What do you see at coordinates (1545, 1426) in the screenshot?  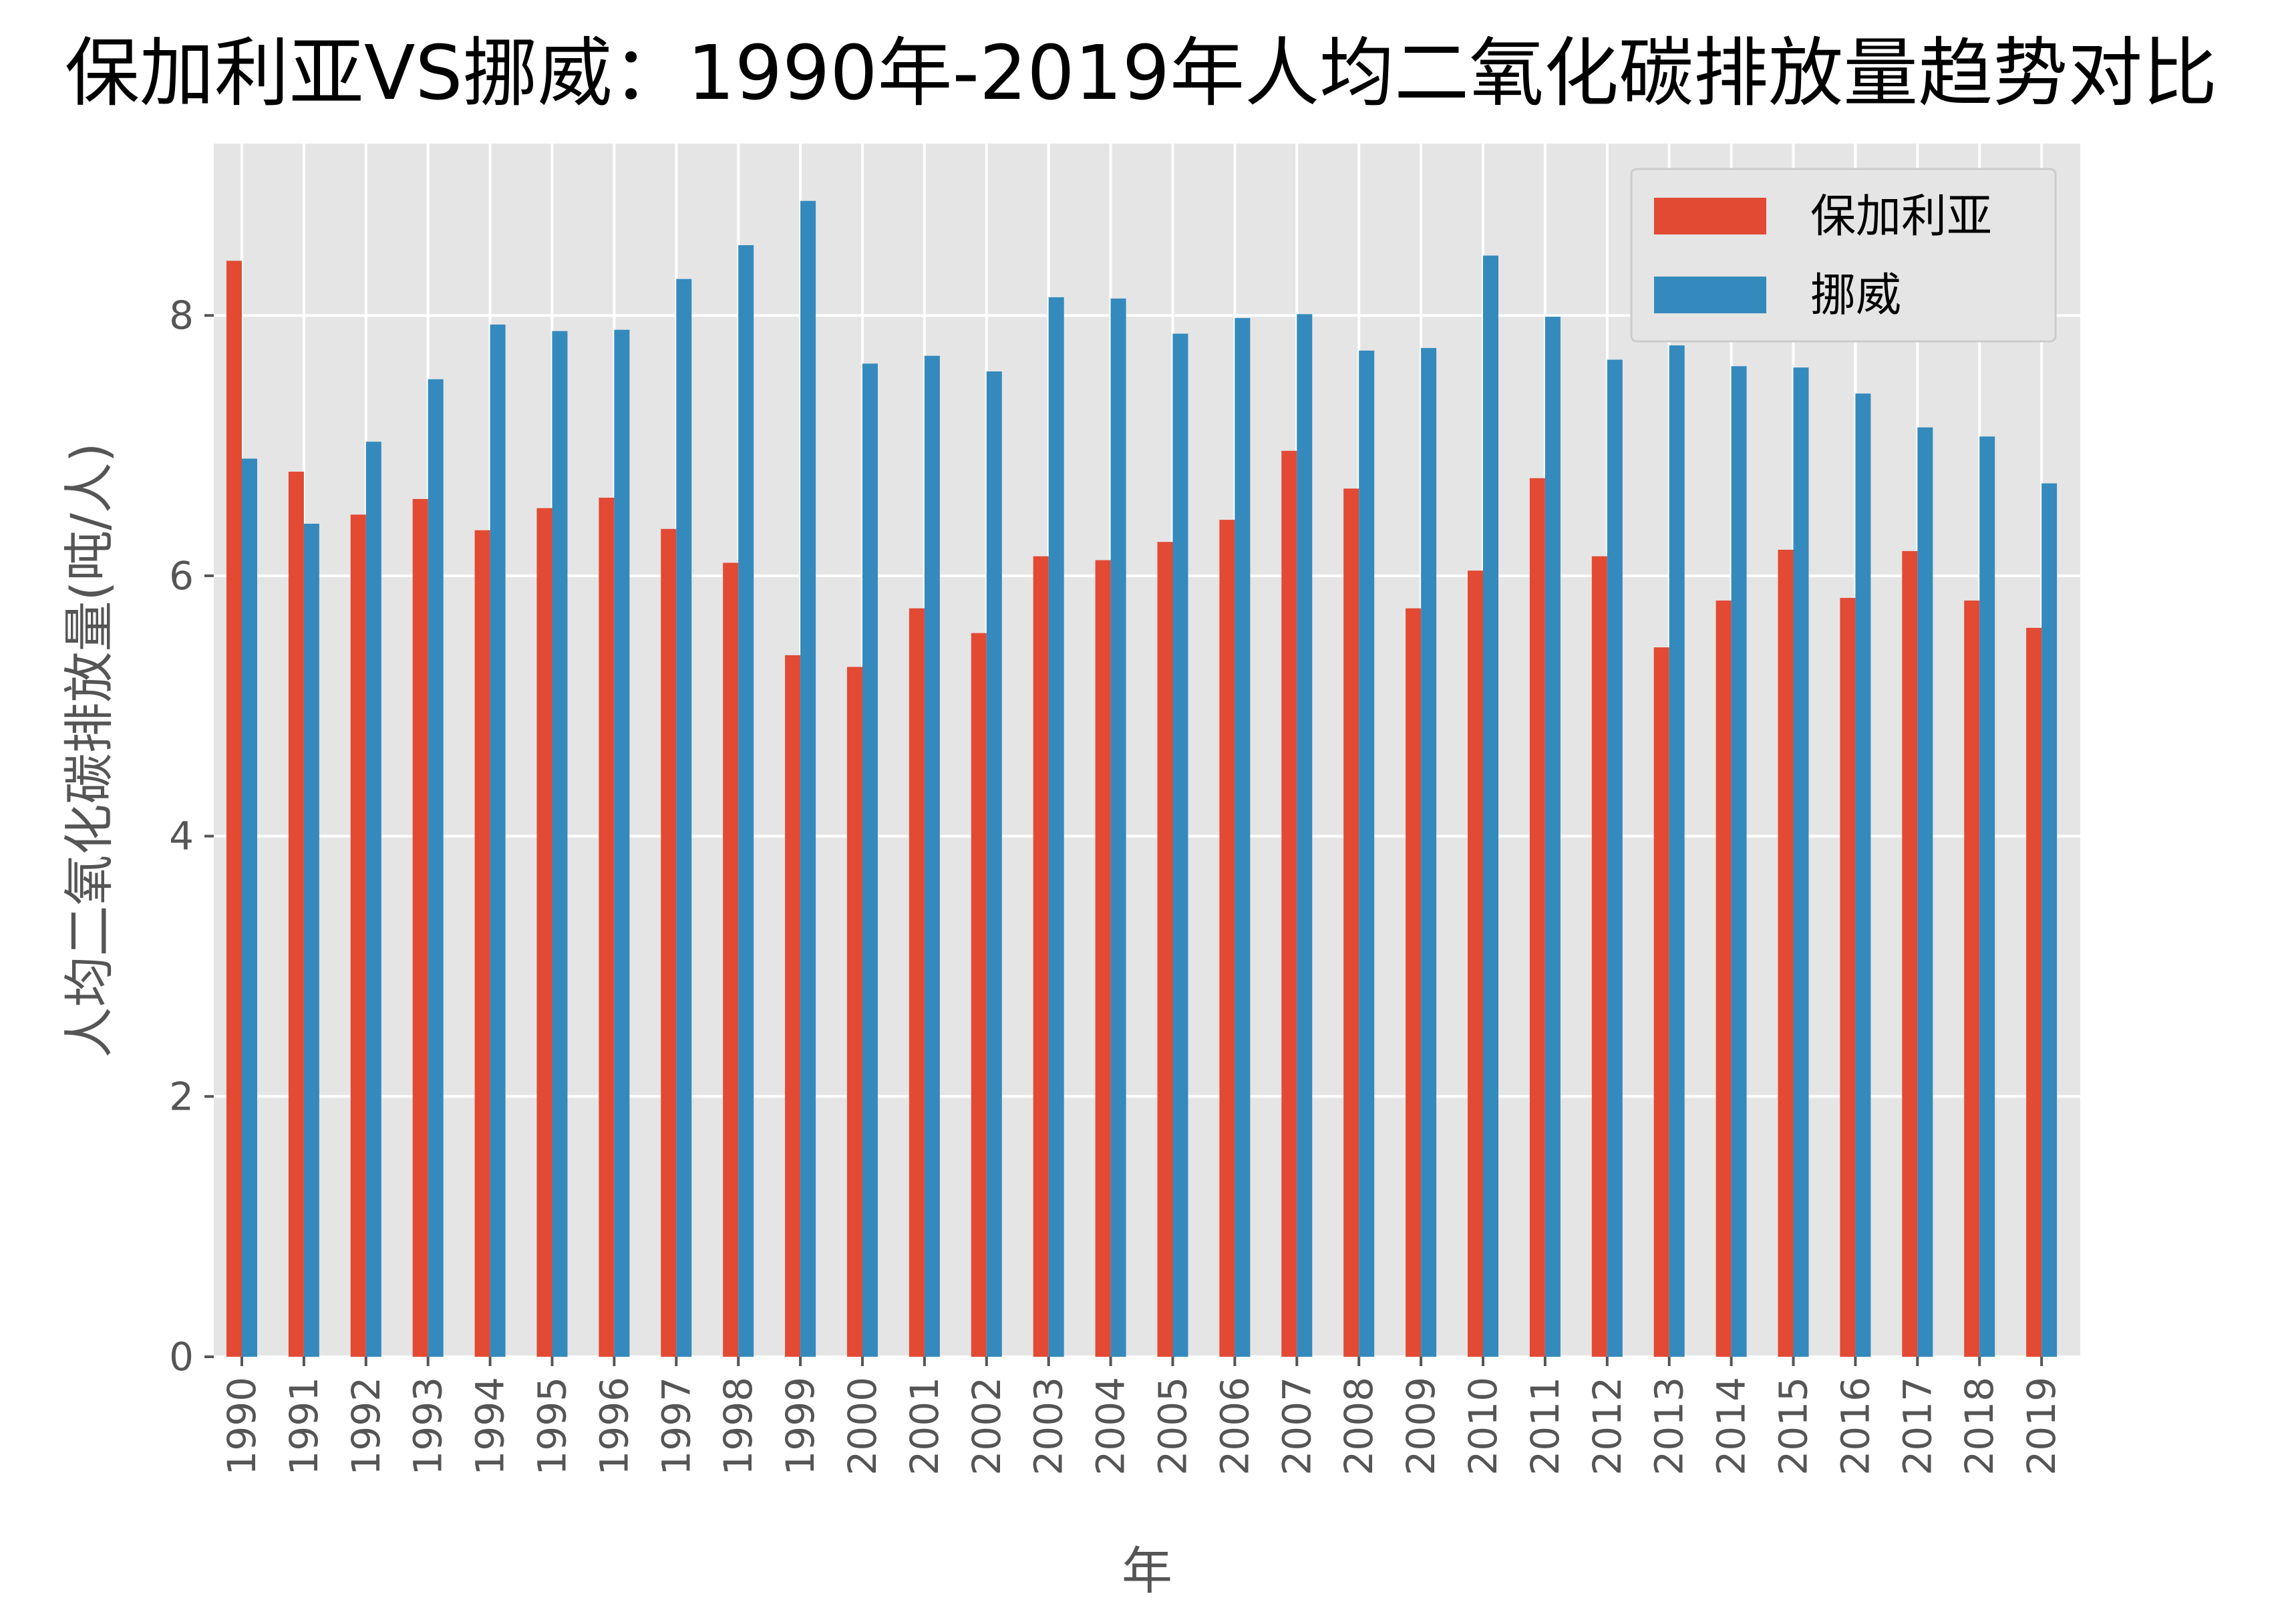 I see `x-tick-label: 2011` at bounding box center [1545, 1426].